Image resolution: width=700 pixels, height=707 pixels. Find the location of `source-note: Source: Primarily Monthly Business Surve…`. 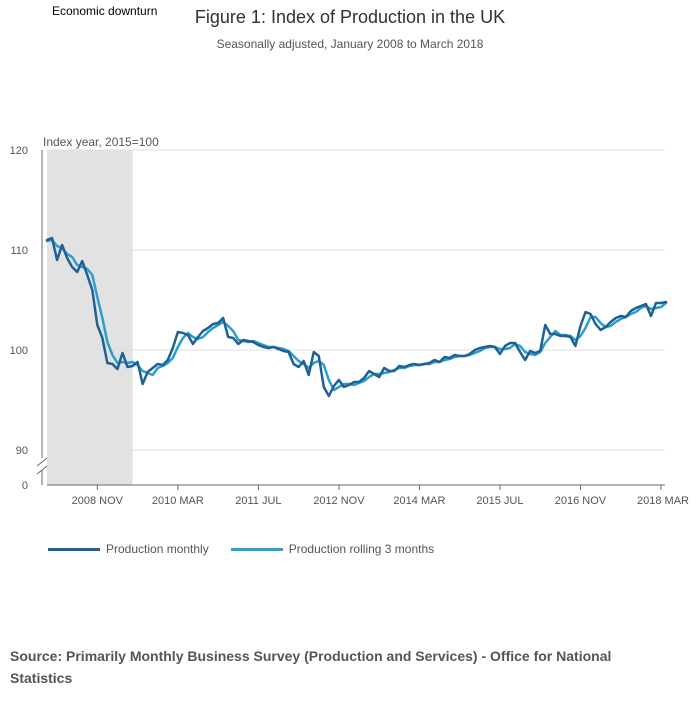

source-note: Source: Primarily Monthly Business Surve… is located at coordinates (311, 667).